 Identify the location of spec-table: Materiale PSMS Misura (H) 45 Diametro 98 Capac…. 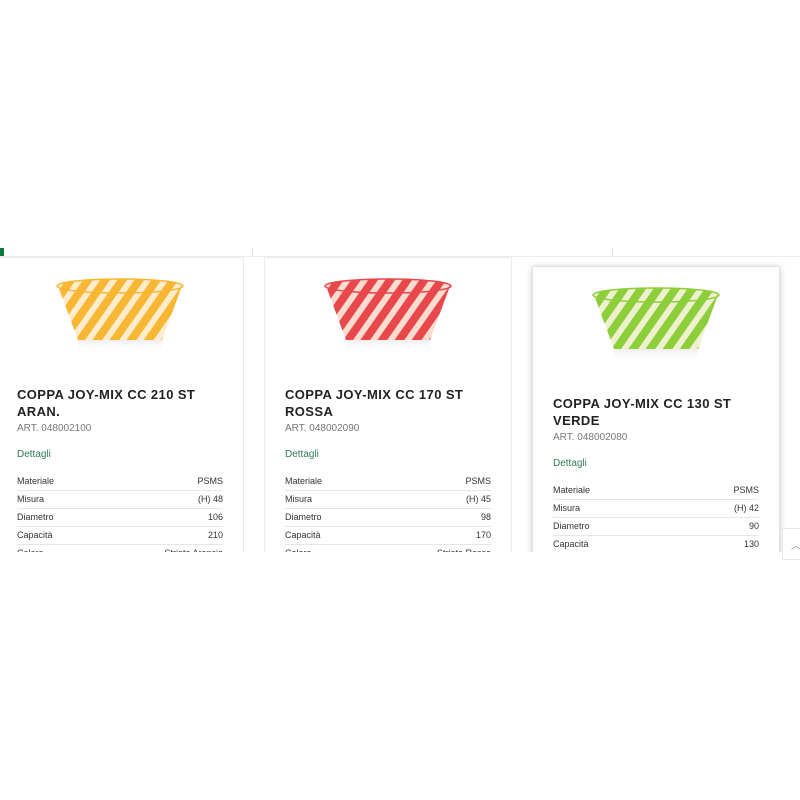
(388, 512).